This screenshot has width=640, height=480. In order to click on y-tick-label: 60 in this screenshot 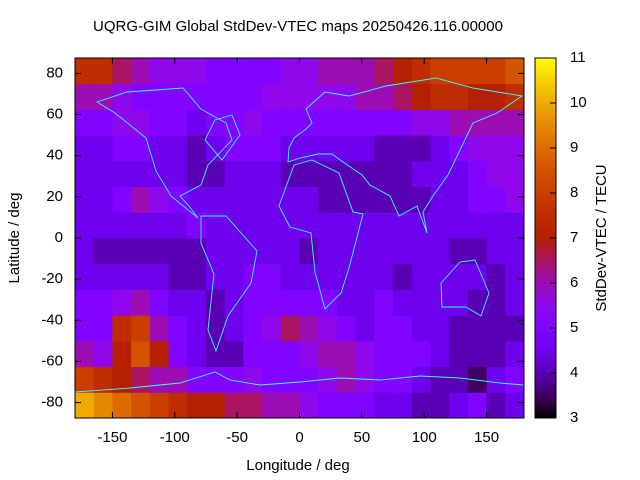, I will do `click(54, 114)`.